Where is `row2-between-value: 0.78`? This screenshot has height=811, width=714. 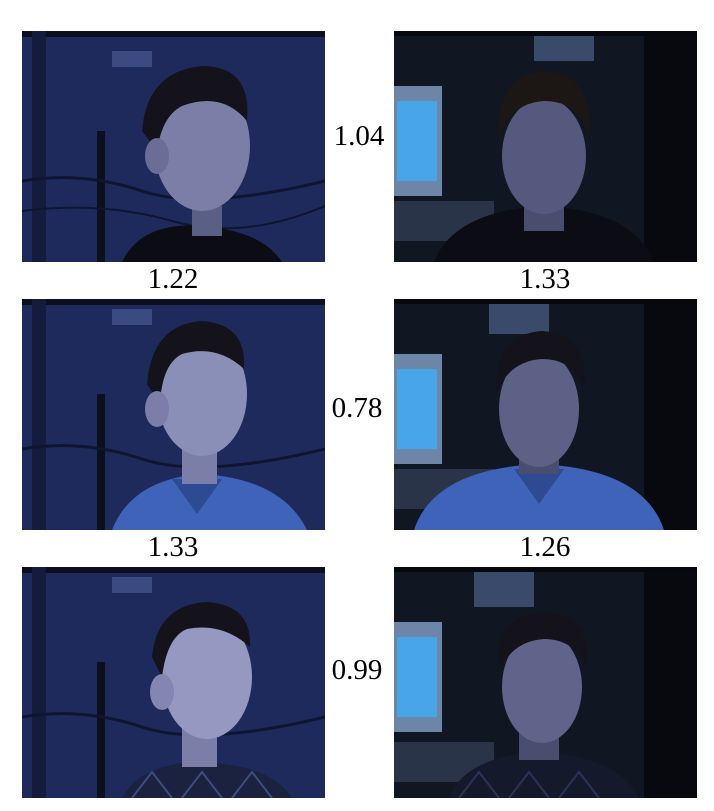 row2-between-value: 0.78 is located at coordinates (357, 408).